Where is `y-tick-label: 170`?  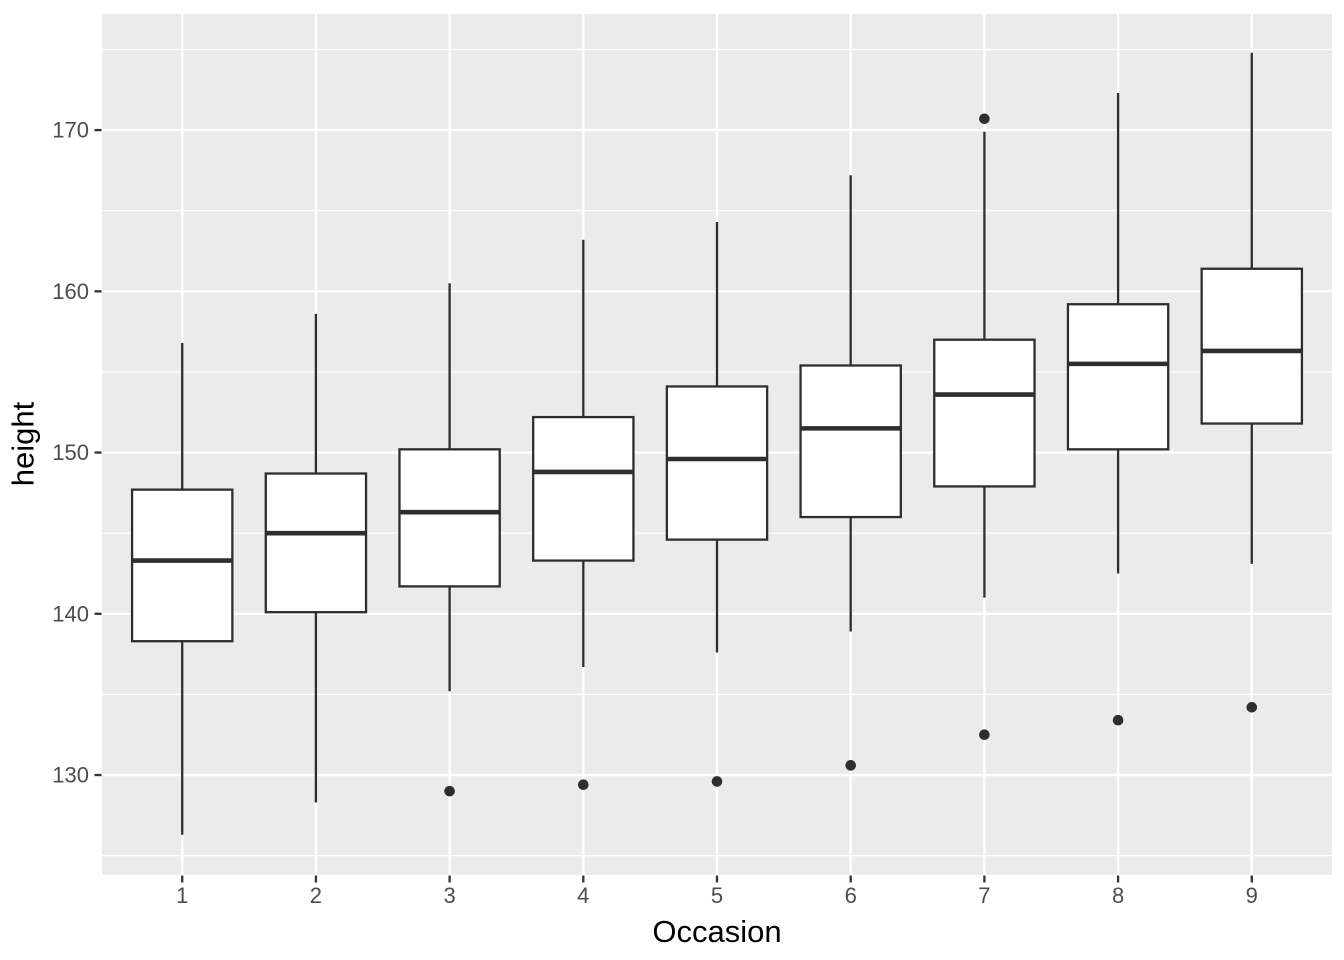
y-tick-label: 170 is located at coordinates (70, 130).